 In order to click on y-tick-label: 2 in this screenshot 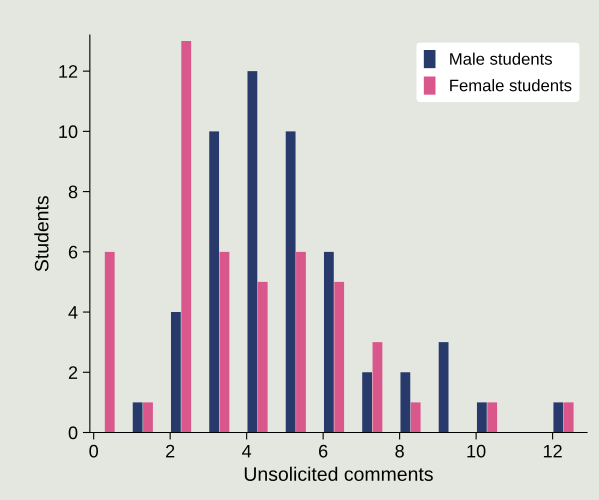, I will do `click(73, 372)`.